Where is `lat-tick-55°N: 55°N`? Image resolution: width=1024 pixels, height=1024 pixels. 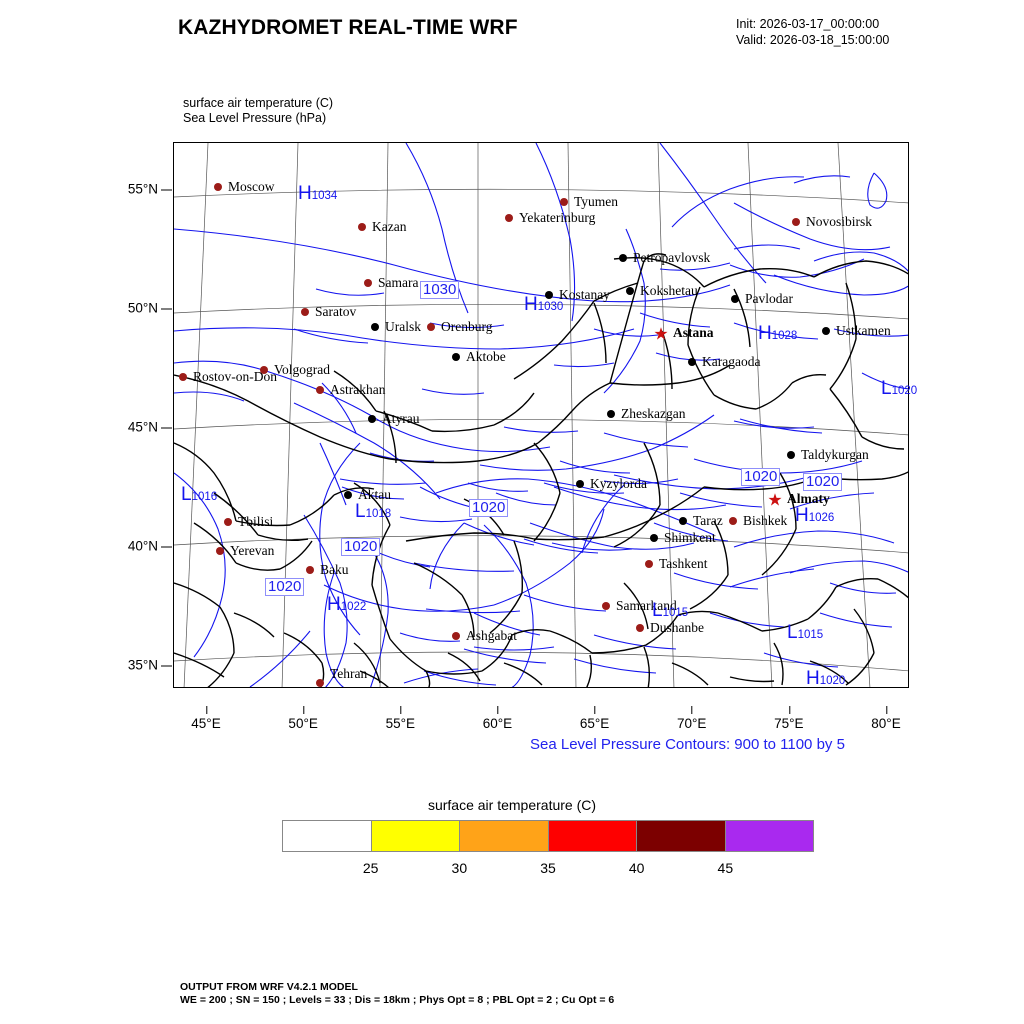 lat-tick-55°N: 55°N is located at coordinates (139, 189).